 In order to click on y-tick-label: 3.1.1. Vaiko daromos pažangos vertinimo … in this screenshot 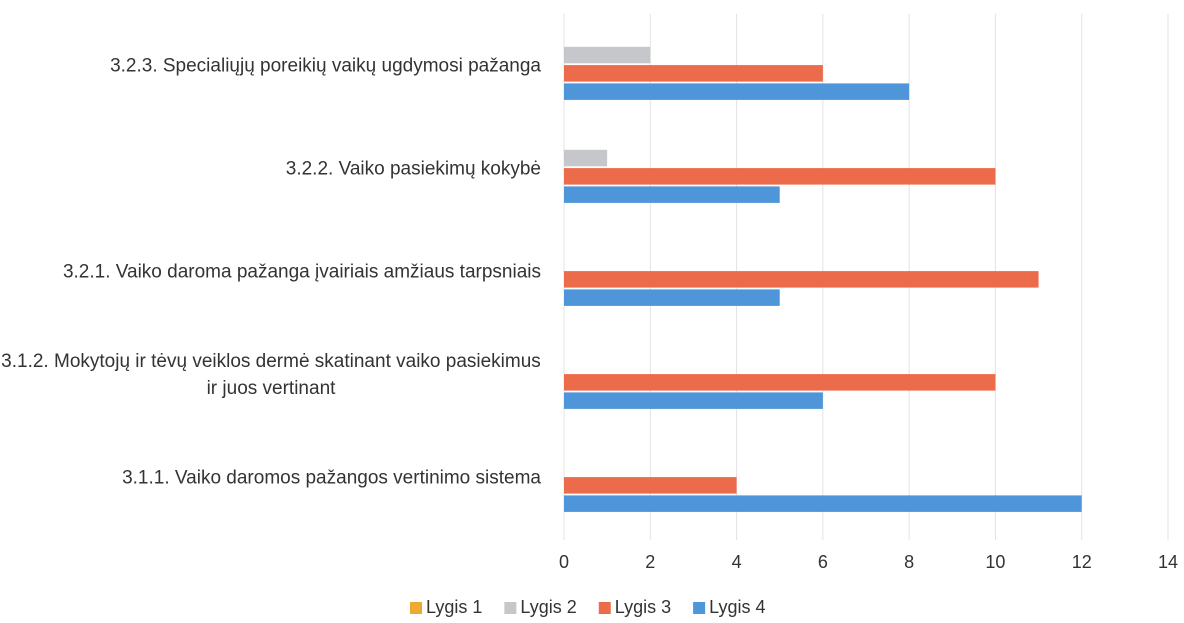, I will do `click(331, 478)`.